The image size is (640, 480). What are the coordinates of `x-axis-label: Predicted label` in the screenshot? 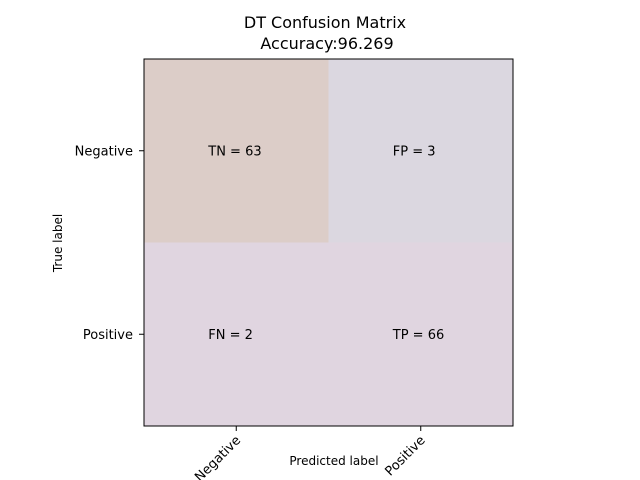 It's located at (333, 461).